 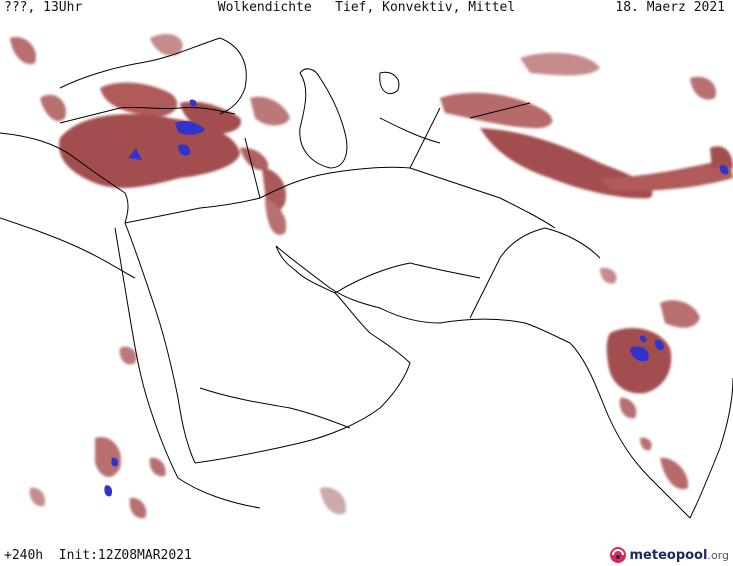 What do you see at coordinates (98, 555) in the screenshot?
I see `forecast-init-label: +240h Init:12Z08MAR2021` at bounding box center [98, 555].